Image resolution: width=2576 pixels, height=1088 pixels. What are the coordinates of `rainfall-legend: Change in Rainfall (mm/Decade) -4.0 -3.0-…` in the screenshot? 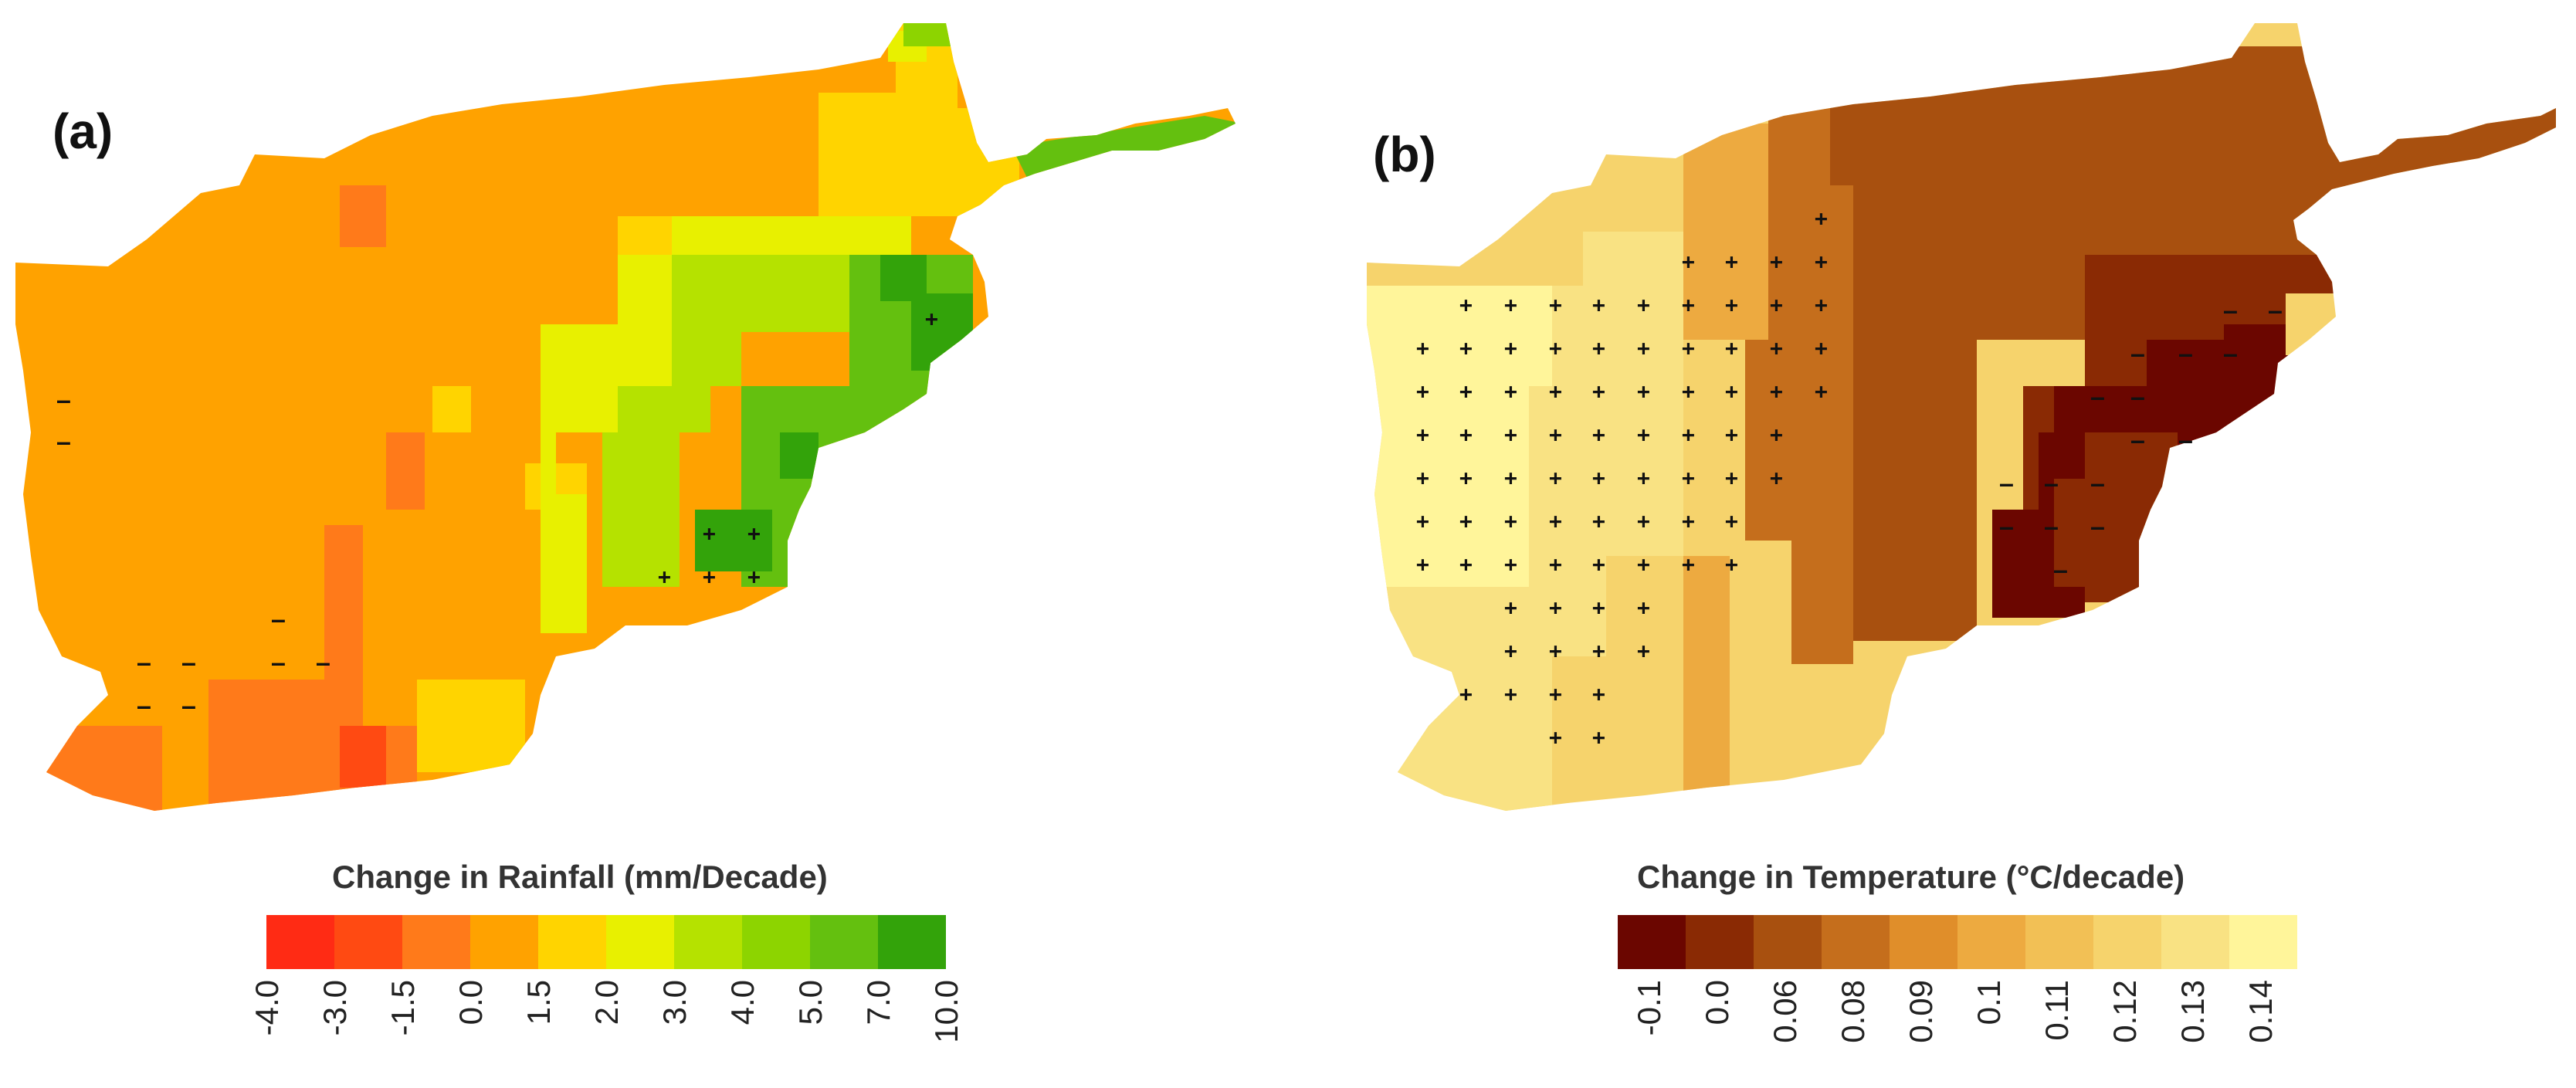 It's located at (606, 951).